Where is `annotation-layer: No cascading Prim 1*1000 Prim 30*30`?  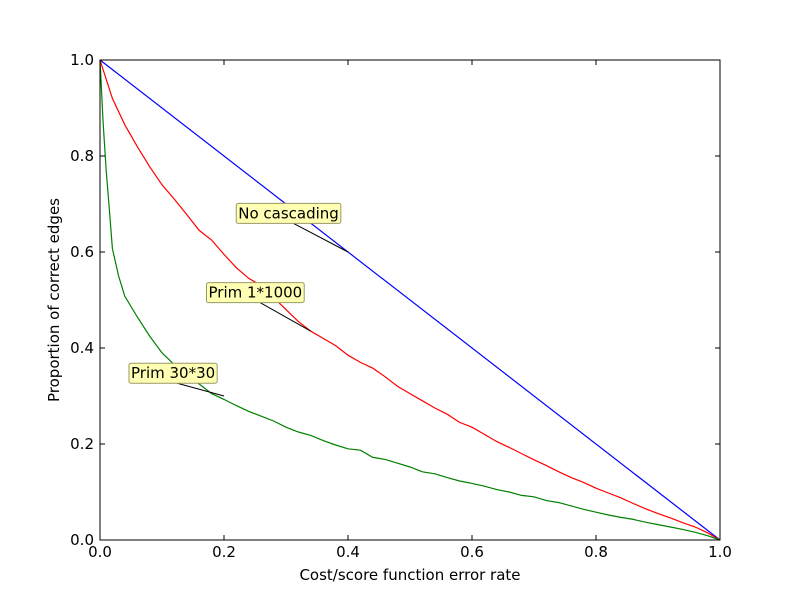
annotation-layer: No cascading Prim 1*1000 Prim 30*30 is located at coordinates (238, 299).